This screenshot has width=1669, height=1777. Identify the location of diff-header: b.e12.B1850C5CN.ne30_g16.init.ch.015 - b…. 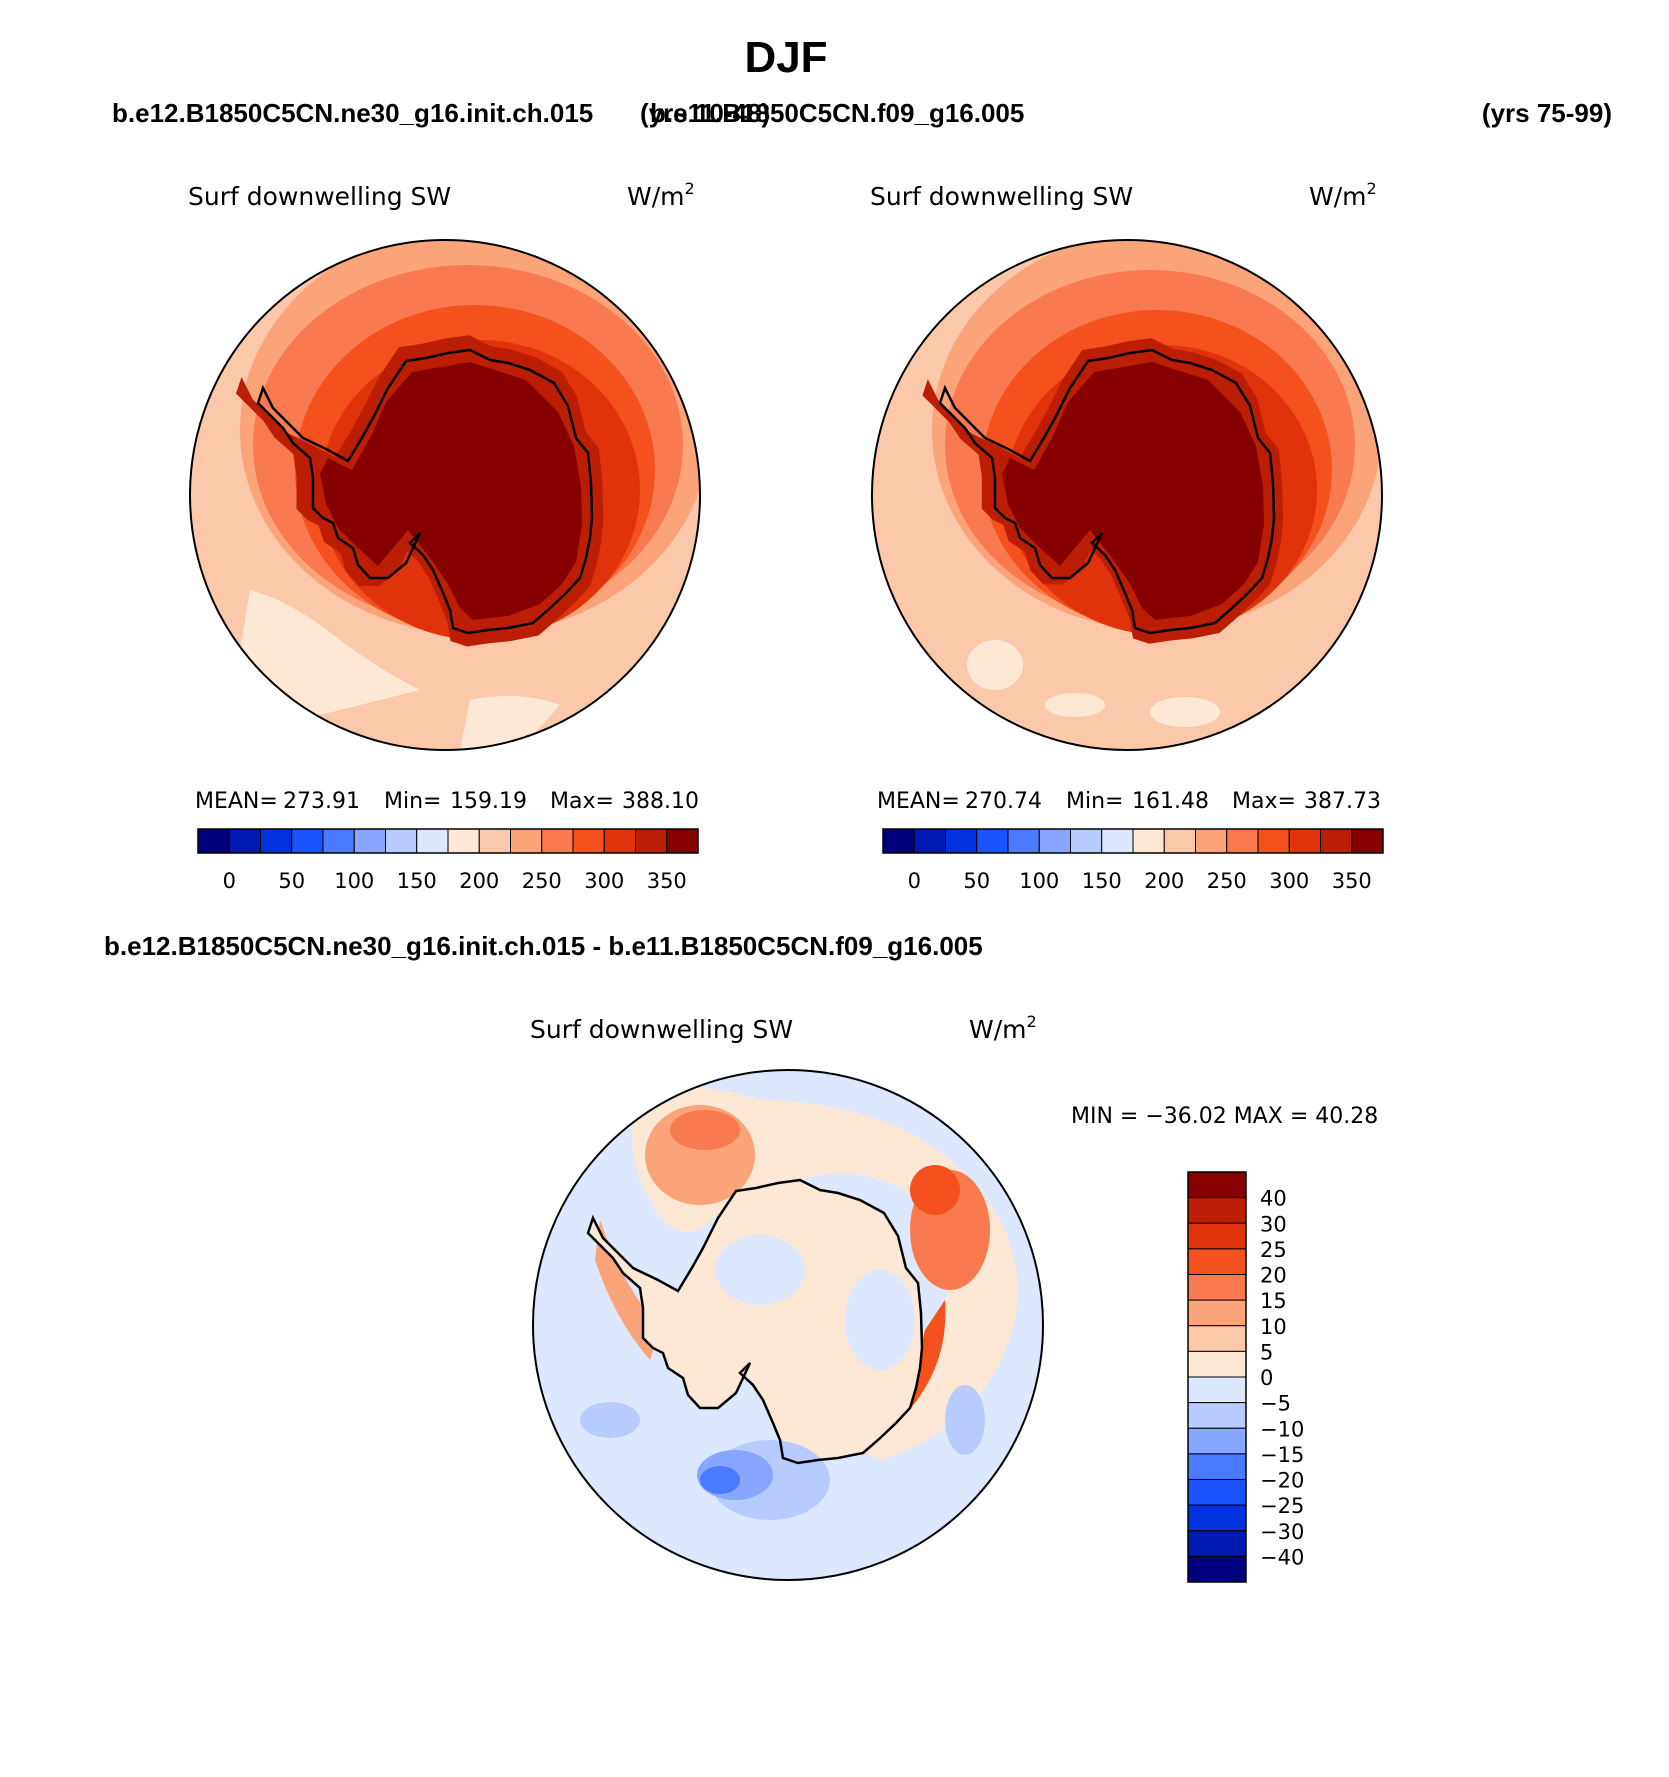
(543, 946).